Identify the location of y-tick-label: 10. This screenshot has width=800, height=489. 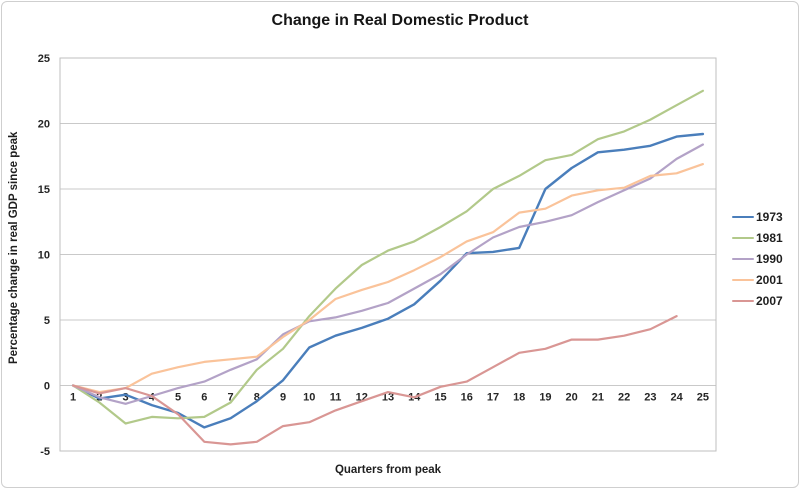
(44, 256).